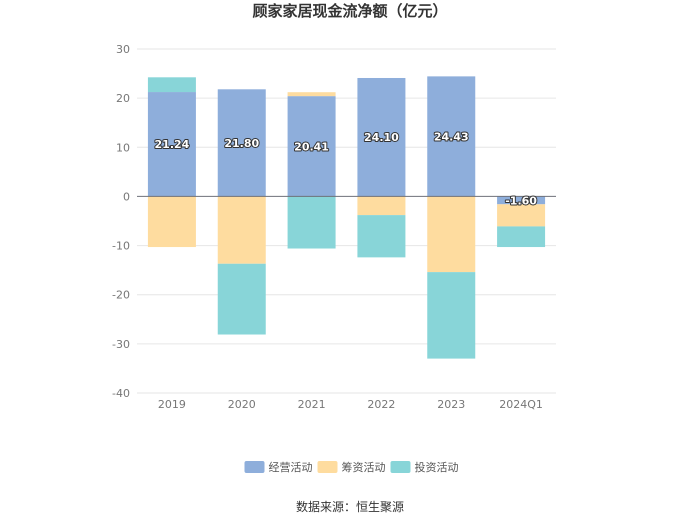 This screenshot has height=524, width=700. I want to click on x-tick-label: 2019, so click(172, 404).